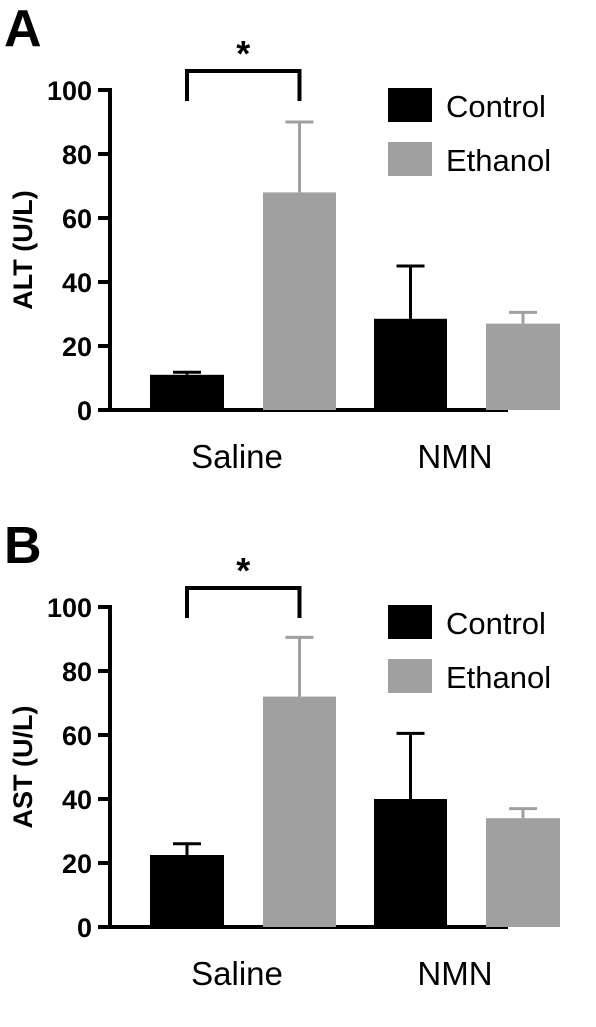 The image size is (596, 1027). Describe the element at coordinates (23, 249) in the screenshot. I see `y-axis-title: ALT (U/L)` at that location.